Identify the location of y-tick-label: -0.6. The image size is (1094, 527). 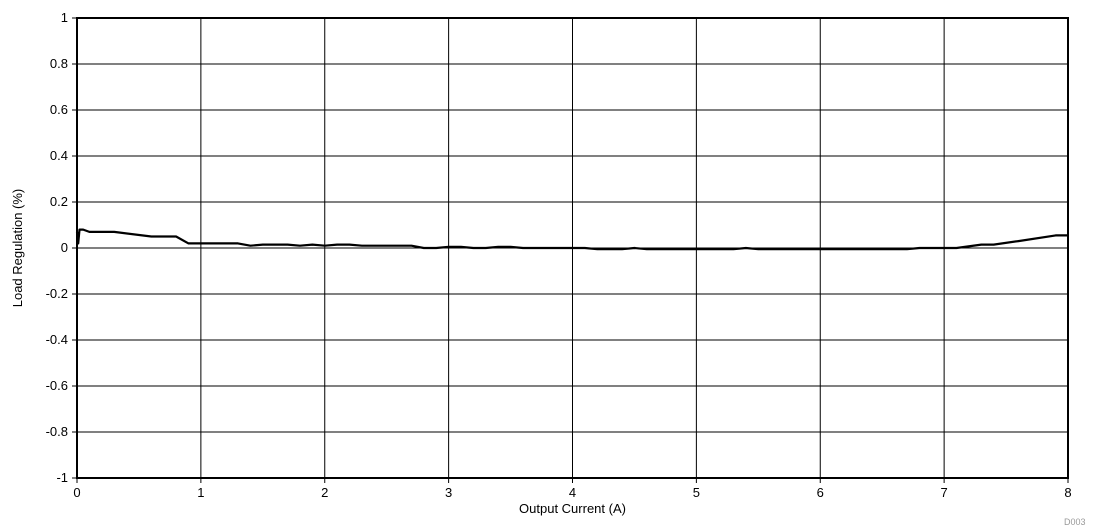
(57, 385).